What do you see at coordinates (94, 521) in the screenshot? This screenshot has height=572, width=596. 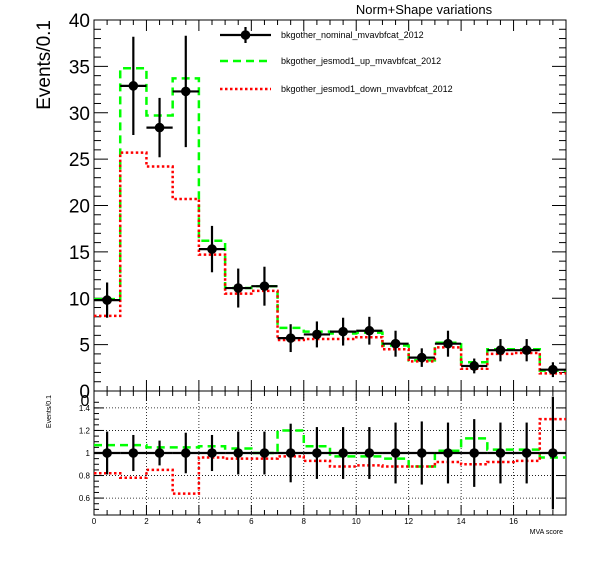 I see `lower-x-tick-label: 0` at bounding box center [94, 521].